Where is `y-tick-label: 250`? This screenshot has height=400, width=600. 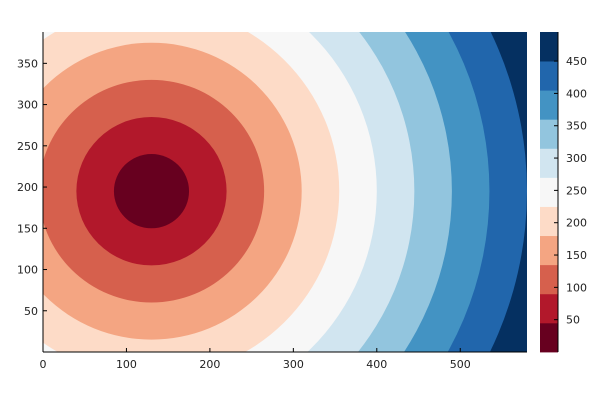
y-tick-label: 250 is located at coordinates (27, 146).